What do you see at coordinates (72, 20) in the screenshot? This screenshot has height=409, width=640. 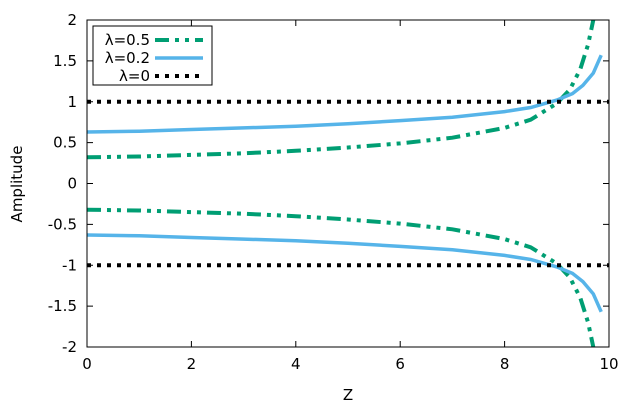 I see `y-tick-label: 2` at bounding box center [72, 20].